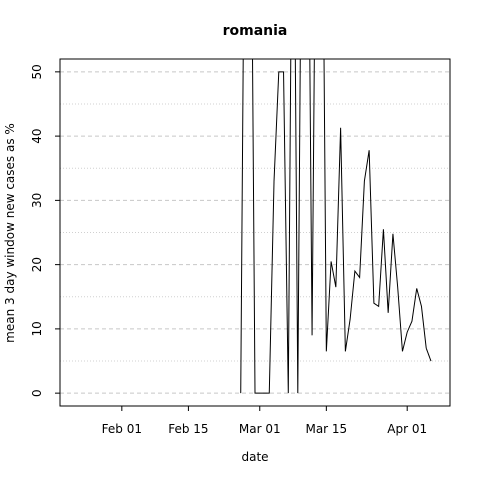 This screenshot has height=480, width=480. What do you see at coordinates (326, 429) in the screenshot?
I see `x-tick-label: Mar 15` at bounding box center [326, 429].